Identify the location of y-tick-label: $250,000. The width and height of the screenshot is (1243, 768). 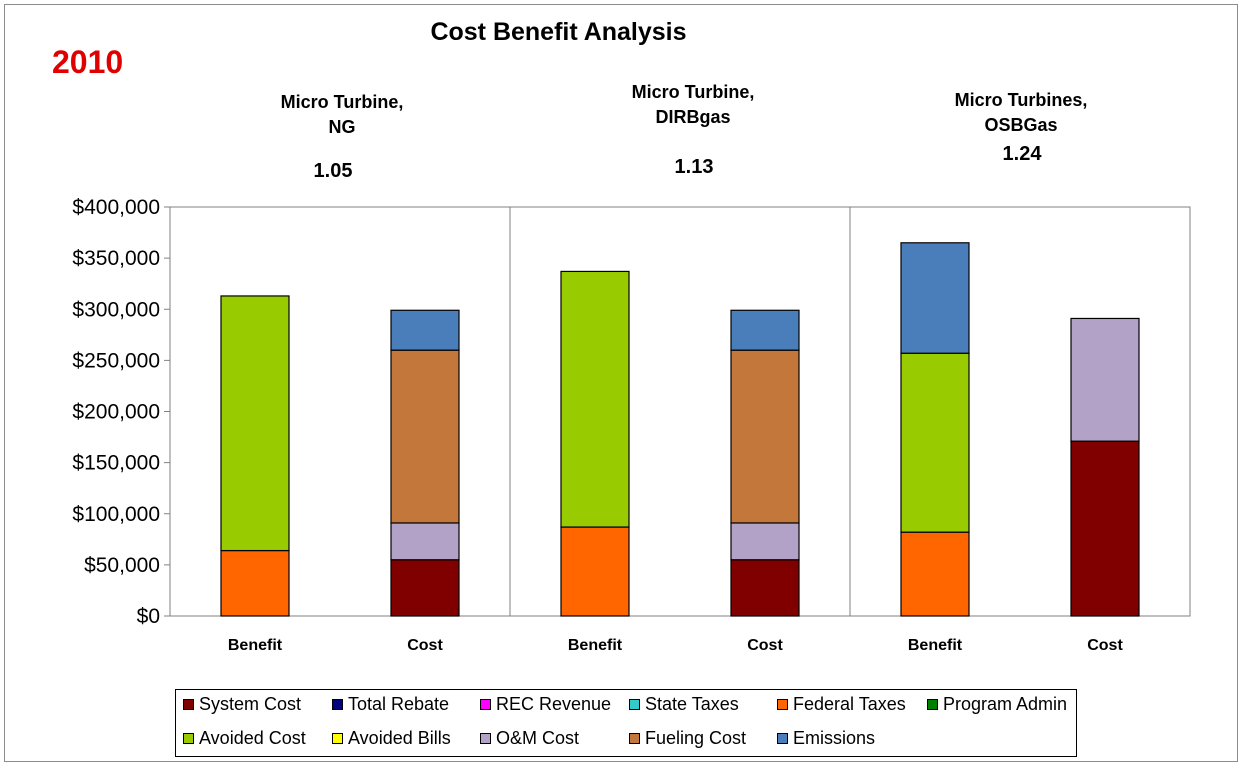
(116, 360).